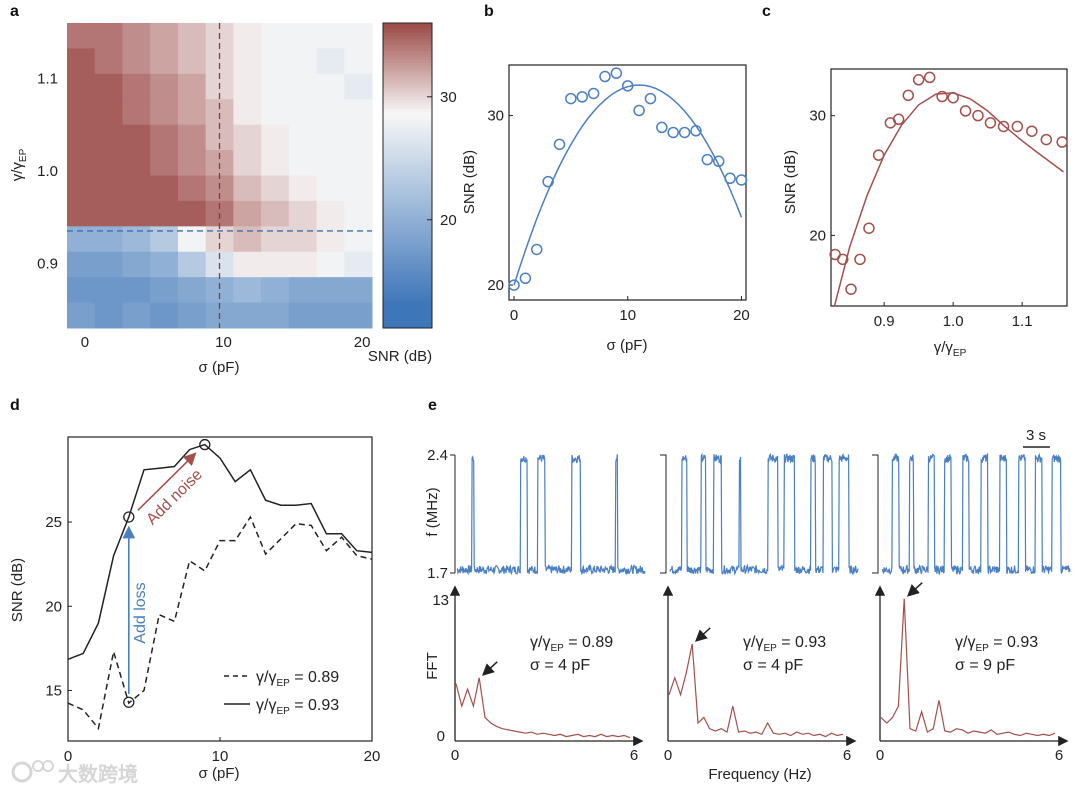 The width and height of the screenshot is (1080, 793). What do you see at coordinates (950, 349) in the screenshot?
I see `panel-c-xlabel: γ/γEP` at bounding box center [950, 349].